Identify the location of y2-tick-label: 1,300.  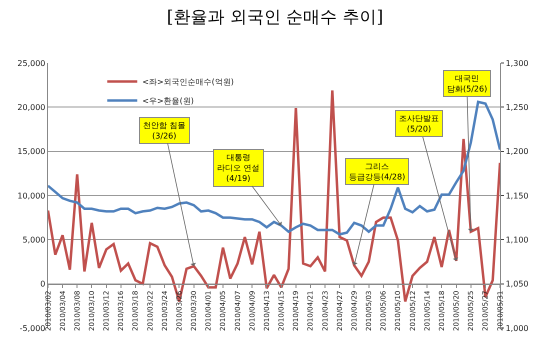
(517, 63).